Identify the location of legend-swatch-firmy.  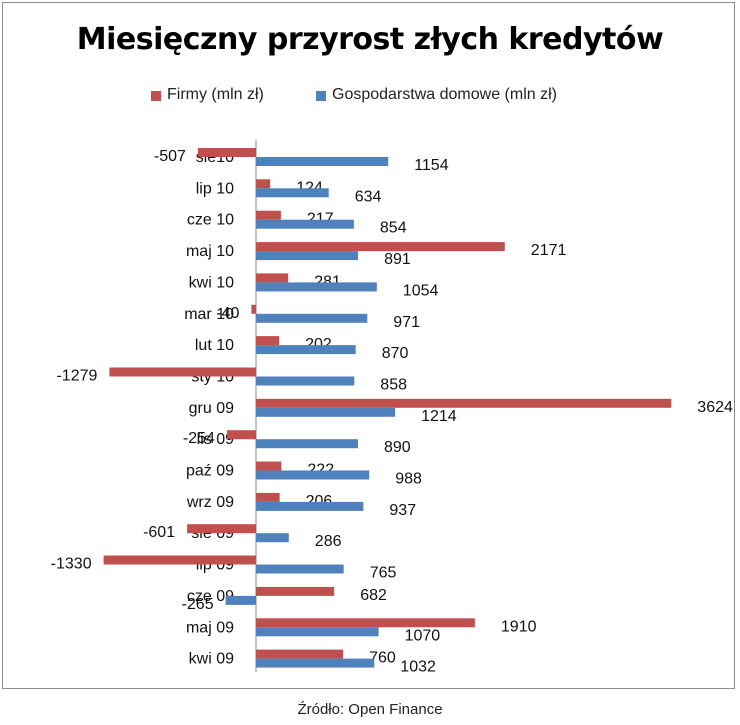
(156, 96).